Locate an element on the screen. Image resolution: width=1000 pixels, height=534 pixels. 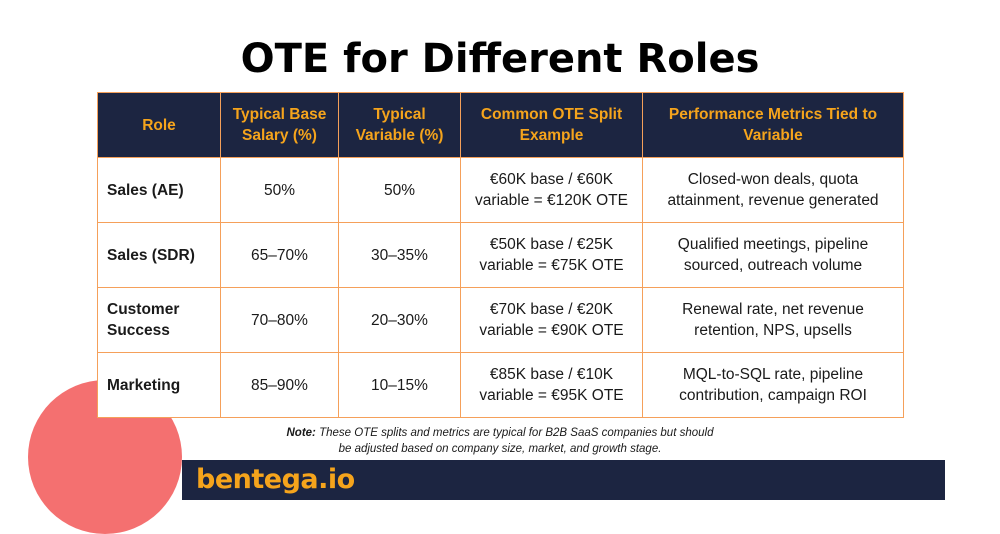
header-base-salary: Typical Base Salary (%) is located at coordinates (279, 125).